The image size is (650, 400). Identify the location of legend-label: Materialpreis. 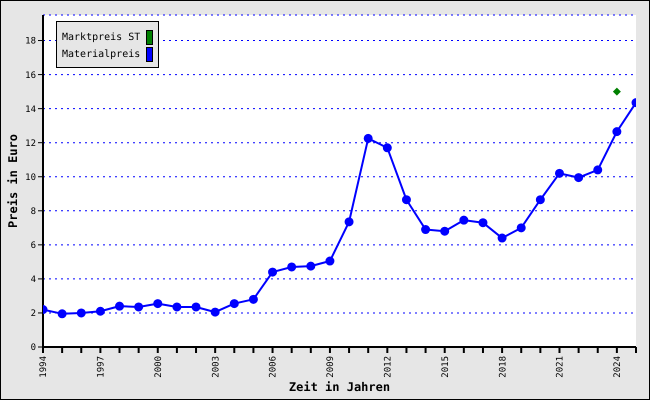
(101, 54).